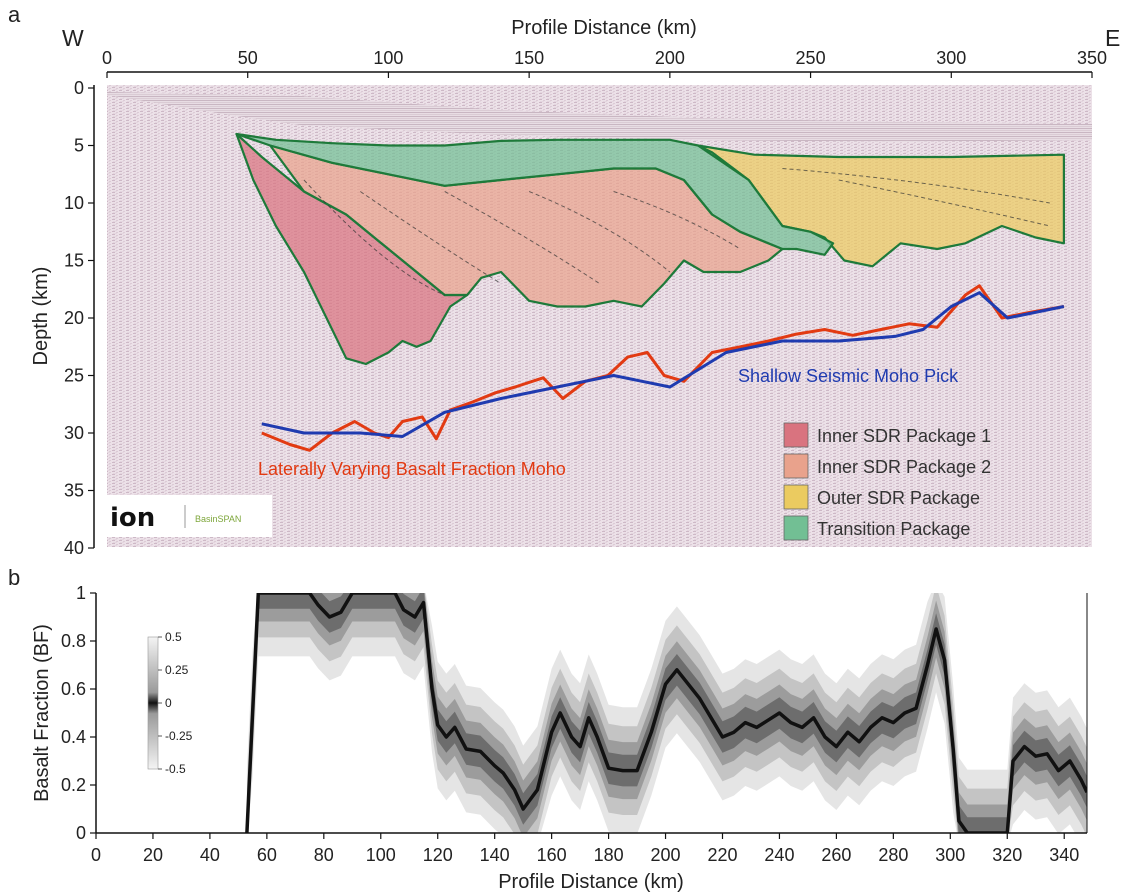  What do you see at coordinates (495, 855) in the screenshot?
I see `b-x-tick-label: 140` at bounding box center [495, 855].